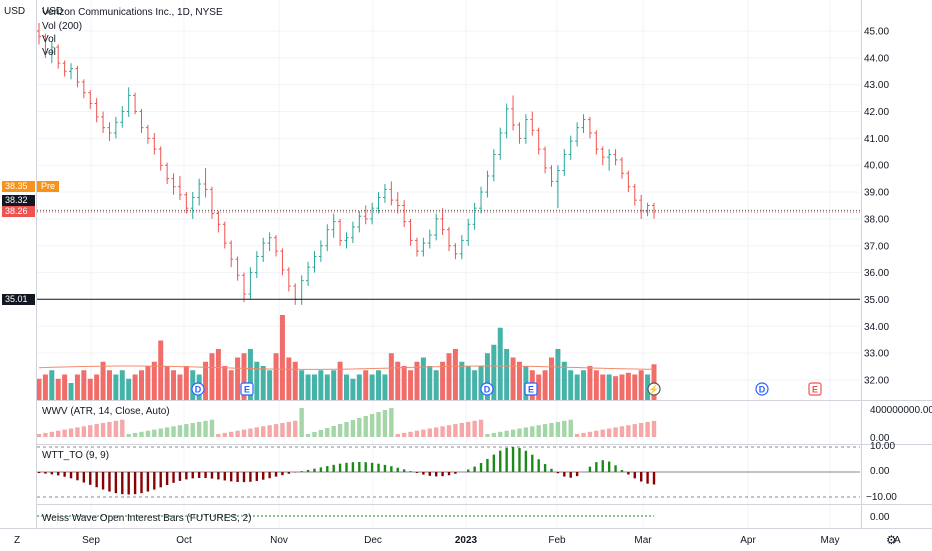 This screenshot has width=932, height=551. I want to click on symbol-title: Verizon Communications Inc., 1D, NYSE, so click(132, 12).